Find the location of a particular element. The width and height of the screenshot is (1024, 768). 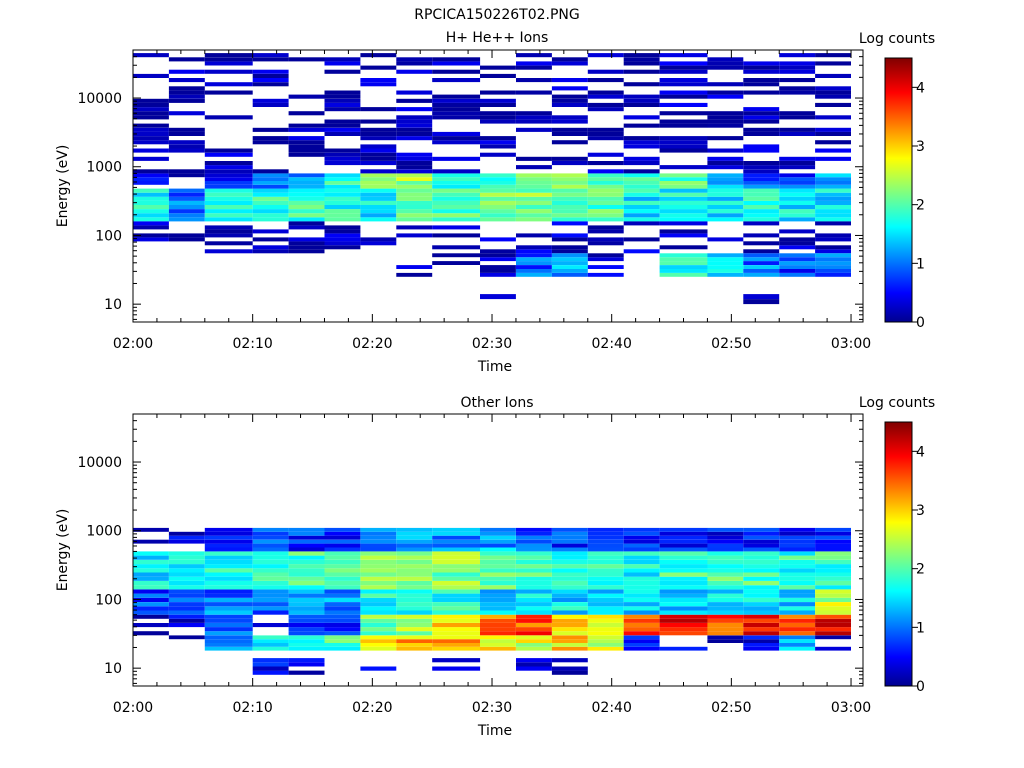

colorbar-tick-label: 2 is located at coordinates (920, 206).